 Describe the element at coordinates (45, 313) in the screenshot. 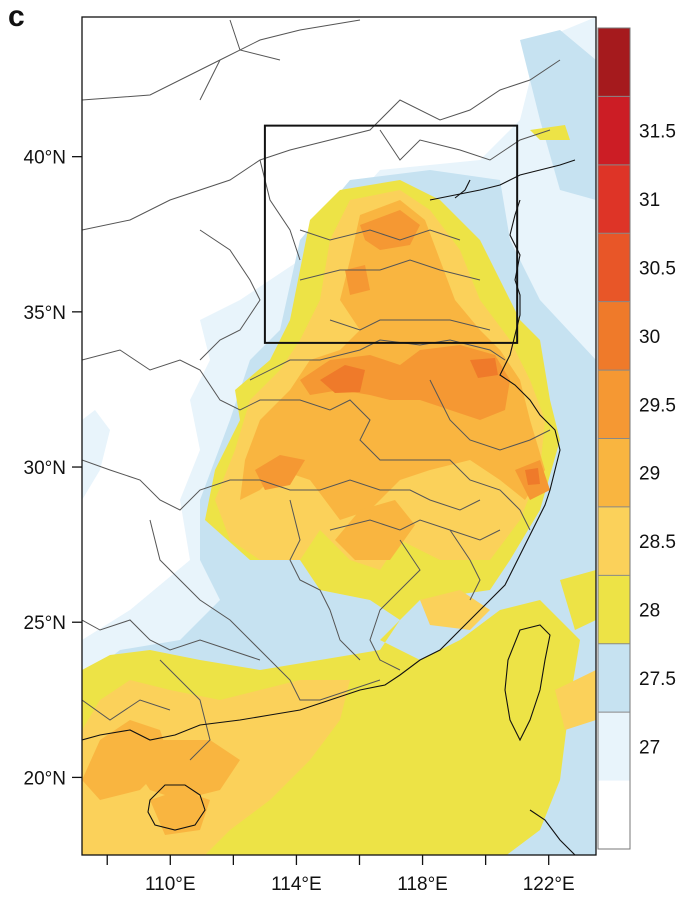

I see `lat-tick-label: 35°N` at that location.